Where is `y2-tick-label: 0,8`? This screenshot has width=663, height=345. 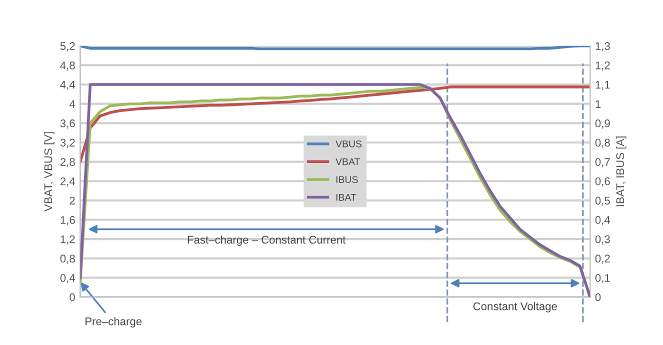 y2-tick-label: 0,8 is located at coordinates (602, 143).